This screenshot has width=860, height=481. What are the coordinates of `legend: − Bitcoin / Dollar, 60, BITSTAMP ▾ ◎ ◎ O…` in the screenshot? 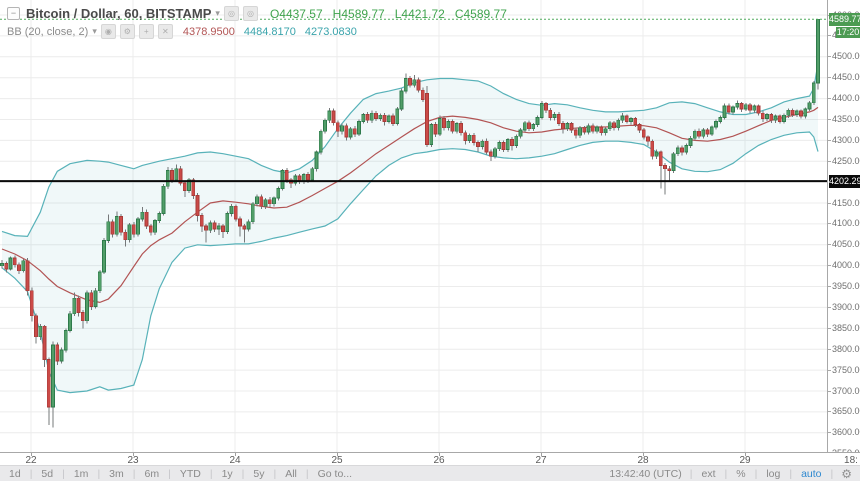 It's located at (257, 22).